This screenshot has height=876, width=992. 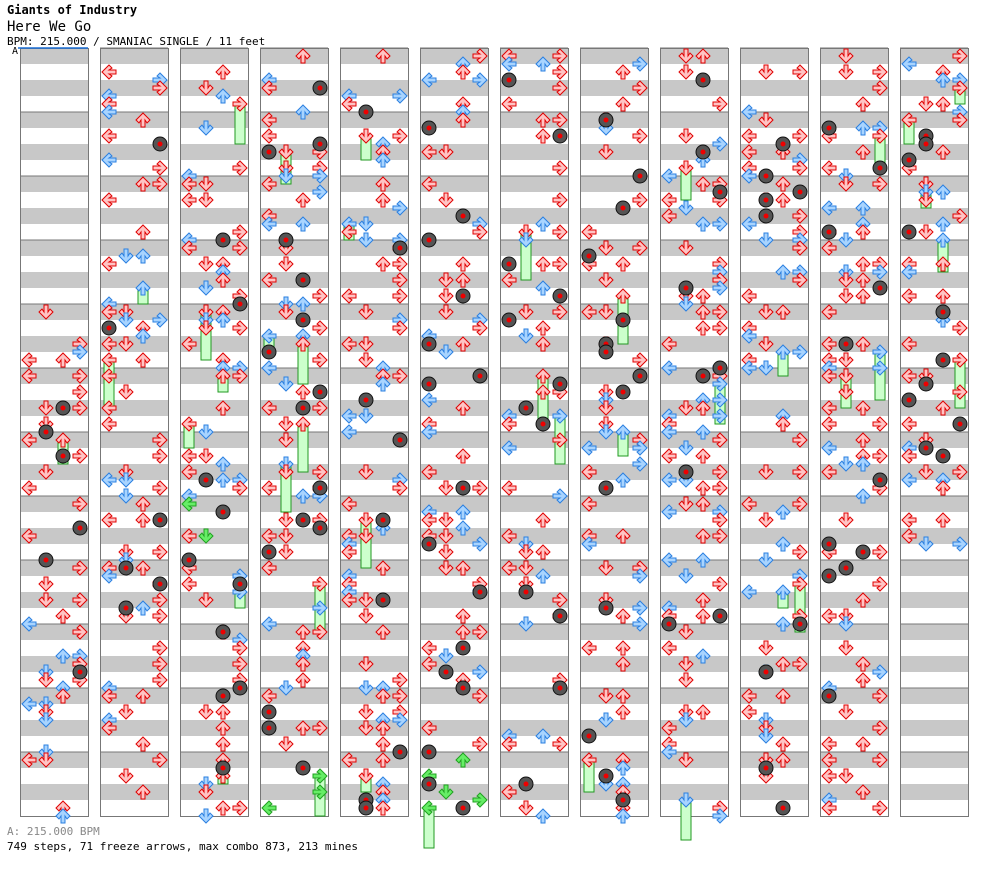 I want to click on bpm-marker-label: A, so click(x=15, y=51).